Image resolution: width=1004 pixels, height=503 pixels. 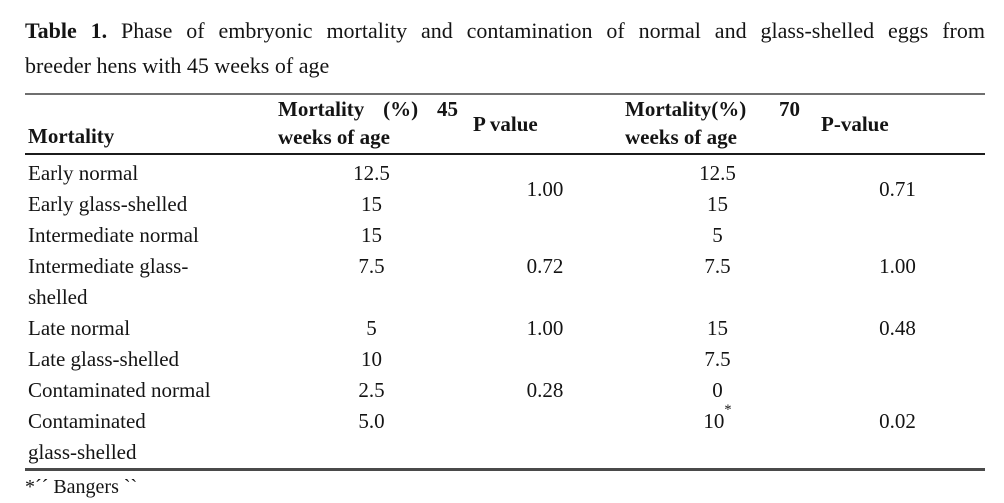 I want to click on cell-mortality-45: 10, so click(x=371, y=359).